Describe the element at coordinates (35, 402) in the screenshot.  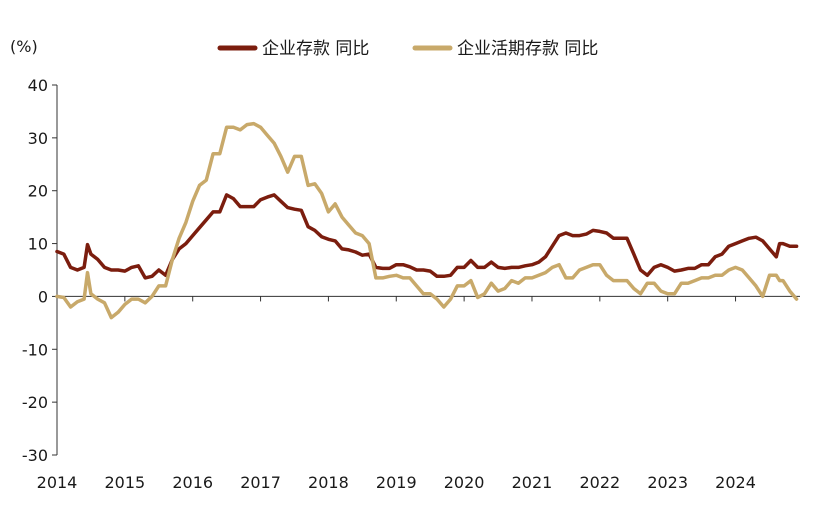
I see `y-tick-label: -20` at that location.